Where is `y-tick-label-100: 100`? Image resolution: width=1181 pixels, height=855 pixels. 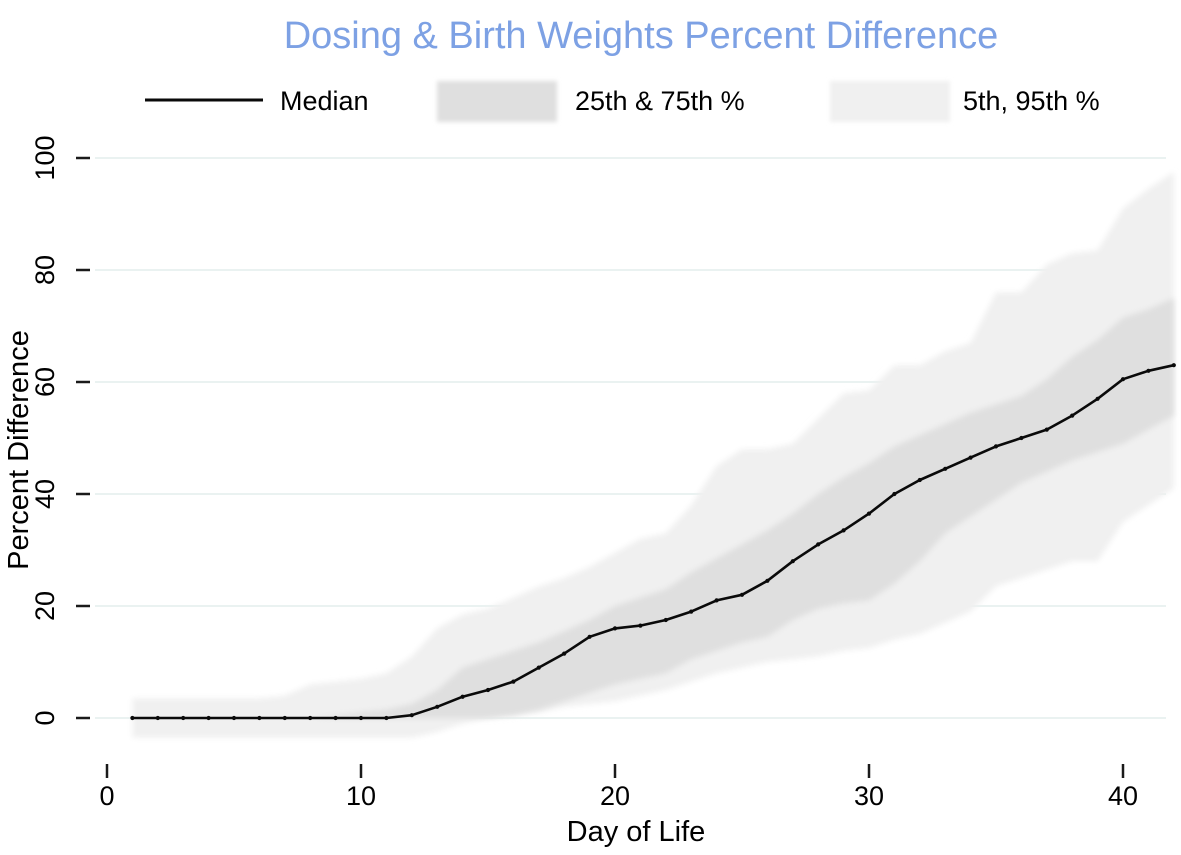 y-tick-label-100: 100 is located at coordinates (45, 157).